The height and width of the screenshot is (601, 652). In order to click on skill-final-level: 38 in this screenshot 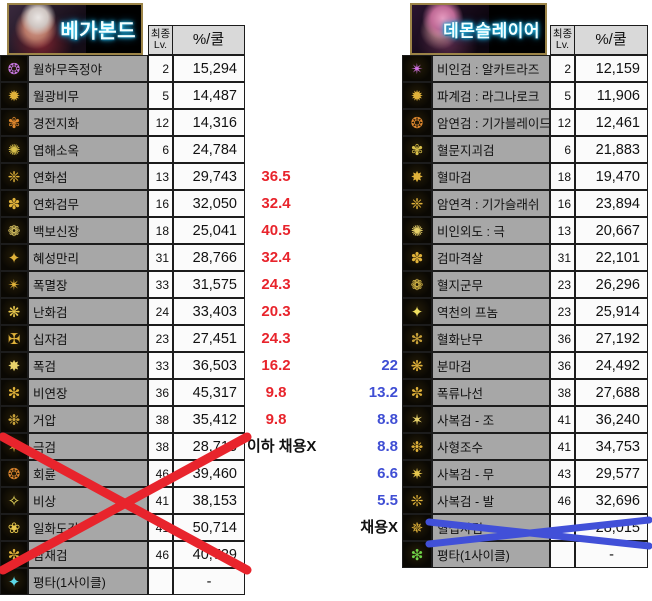, I will do `click(160, 446)`.